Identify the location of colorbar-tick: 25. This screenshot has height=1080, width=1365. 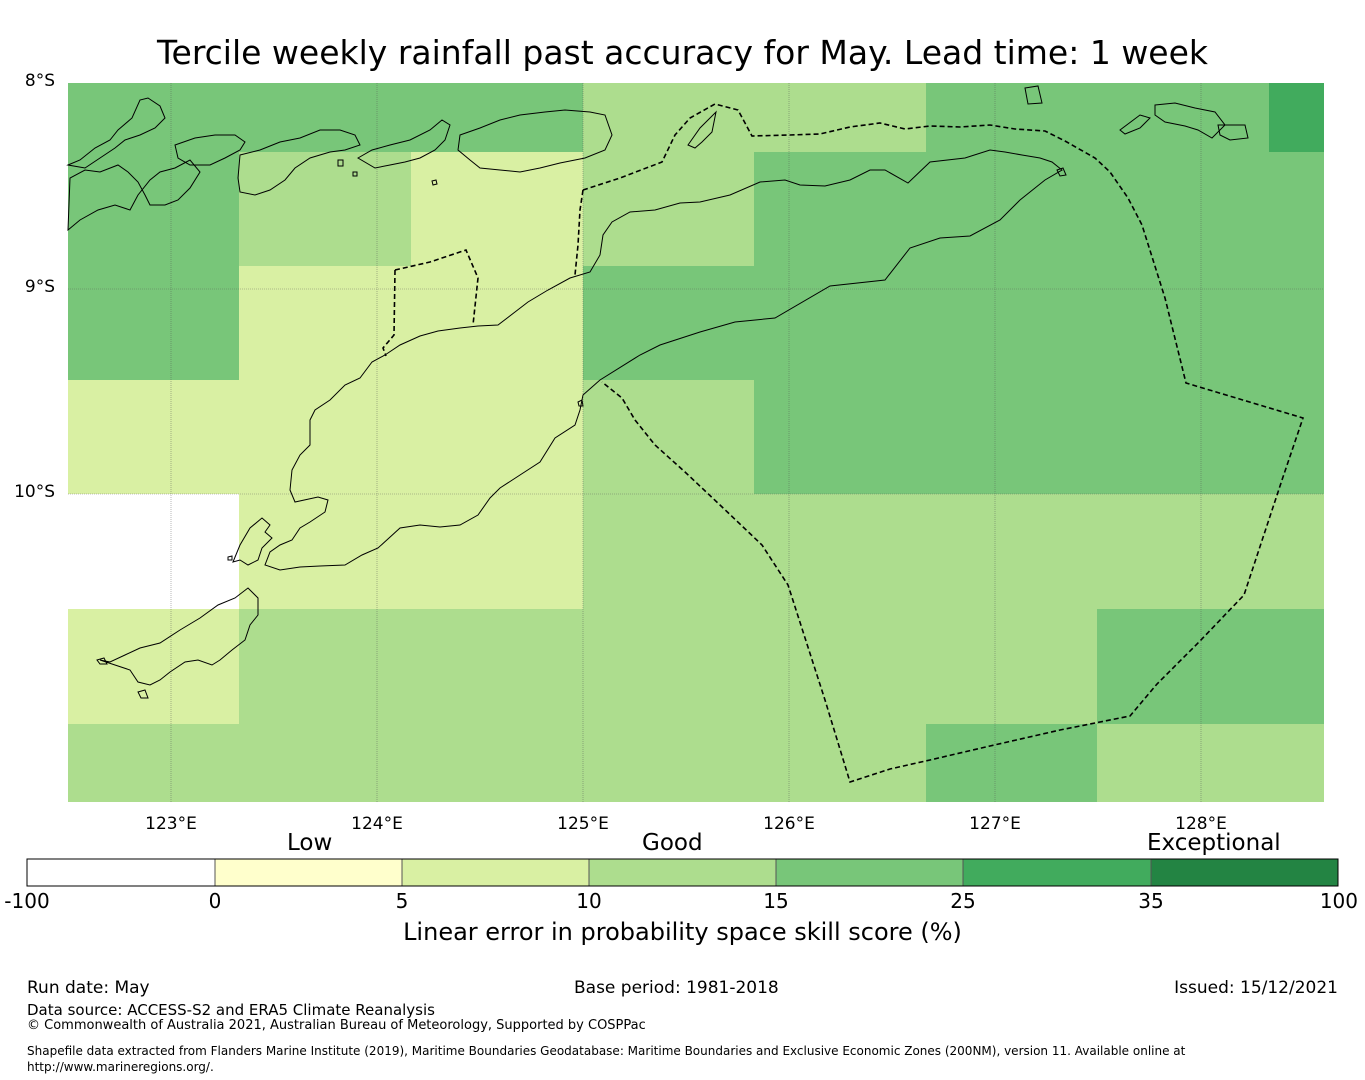
(963, 901).